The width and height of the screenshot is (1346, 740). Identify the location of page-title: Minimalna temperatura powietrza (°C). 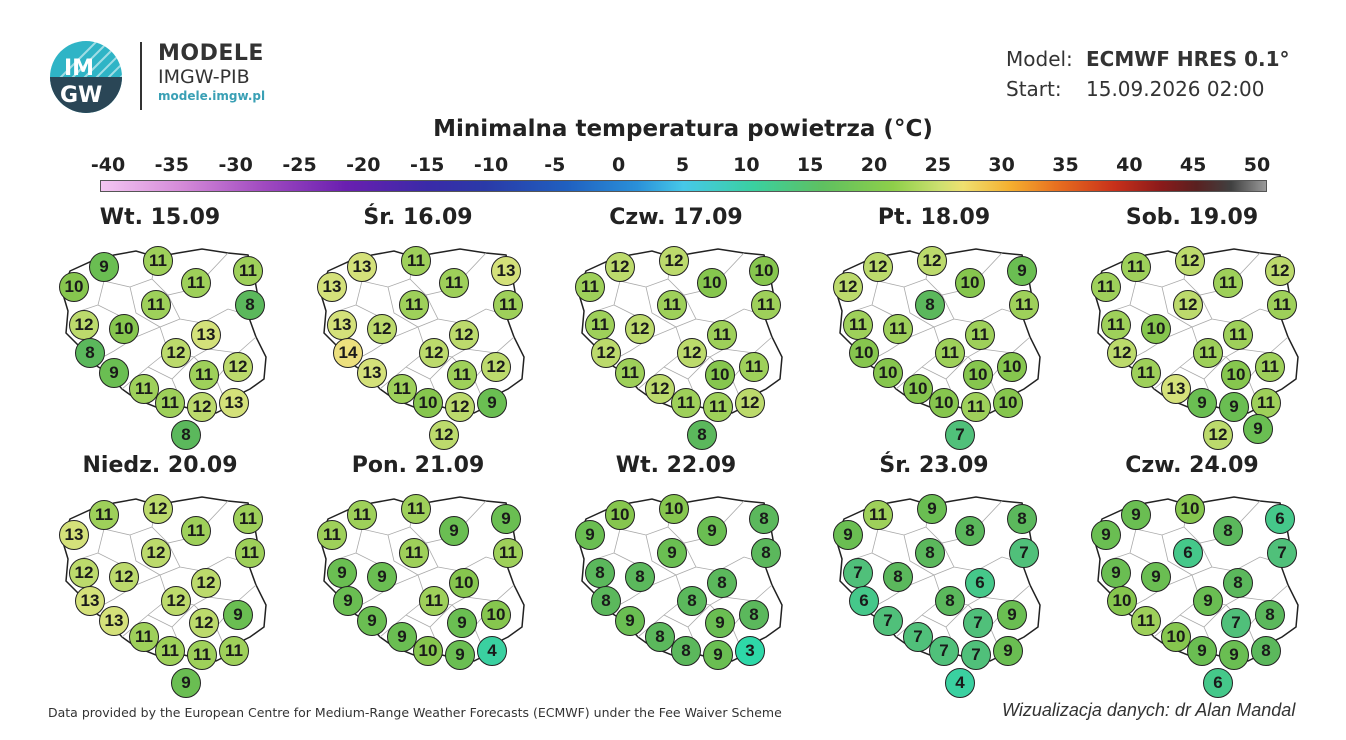
(683, 129).